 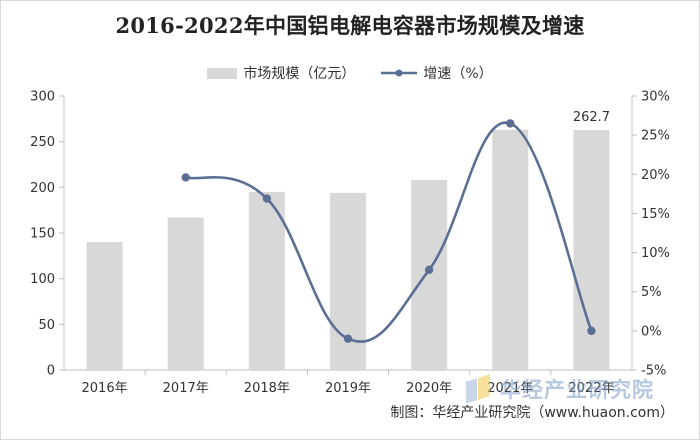 I want to click on bar-2018年, so click(x=266, y=280).